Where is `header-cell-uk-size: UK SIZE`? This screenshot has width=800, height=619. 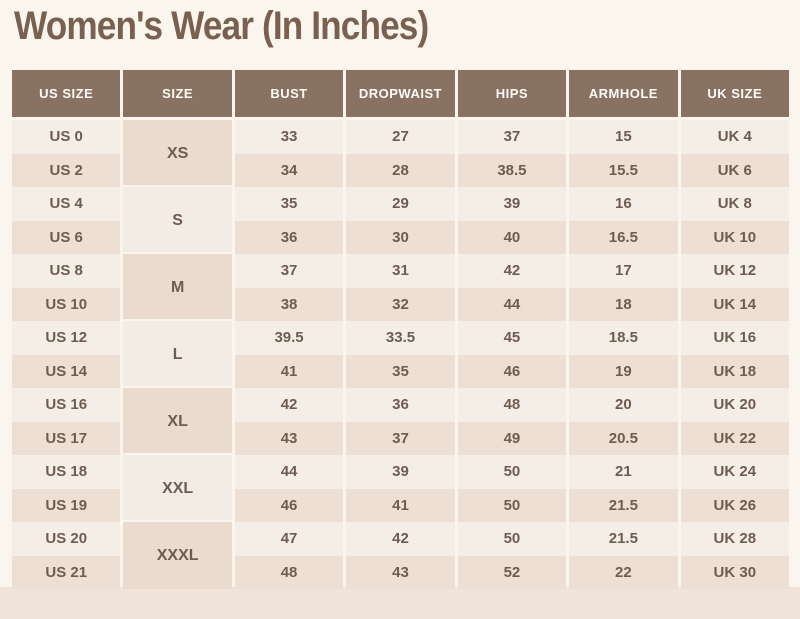 header-cell-uk-size: UK SIZE is located at coordinates (734, 93).